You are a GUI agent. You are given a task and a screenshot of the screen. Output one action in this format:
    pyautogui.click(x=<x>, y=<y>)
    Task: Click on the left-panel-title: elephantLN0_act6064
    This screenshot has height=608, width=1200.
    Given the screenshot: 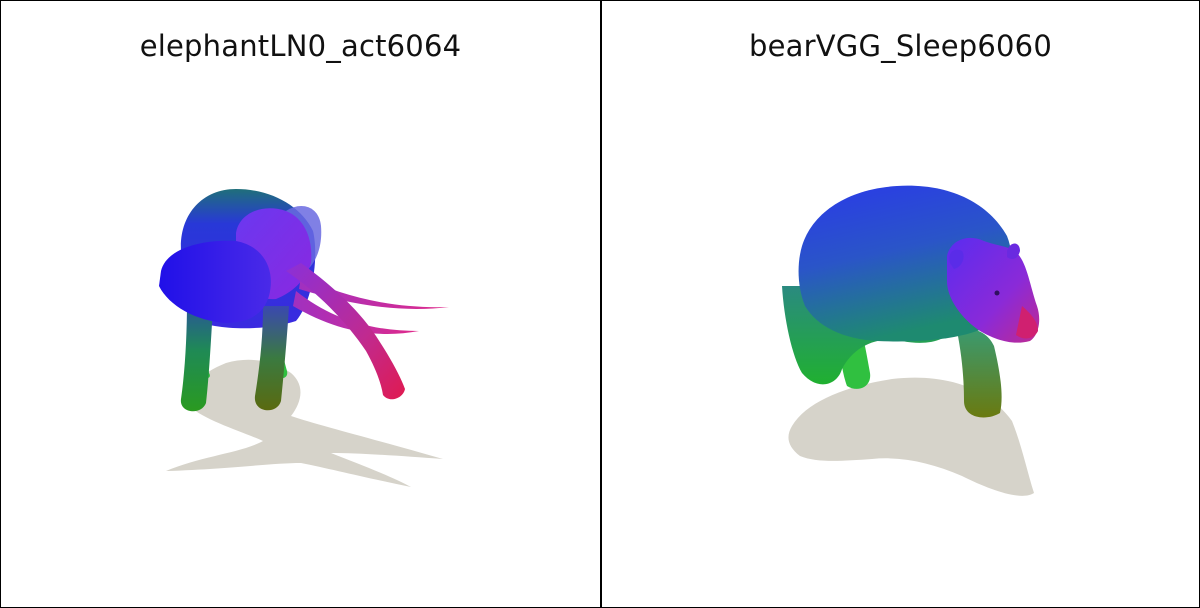 What is the action you would take?
    pyautogui.click(x=300, y=46)
    